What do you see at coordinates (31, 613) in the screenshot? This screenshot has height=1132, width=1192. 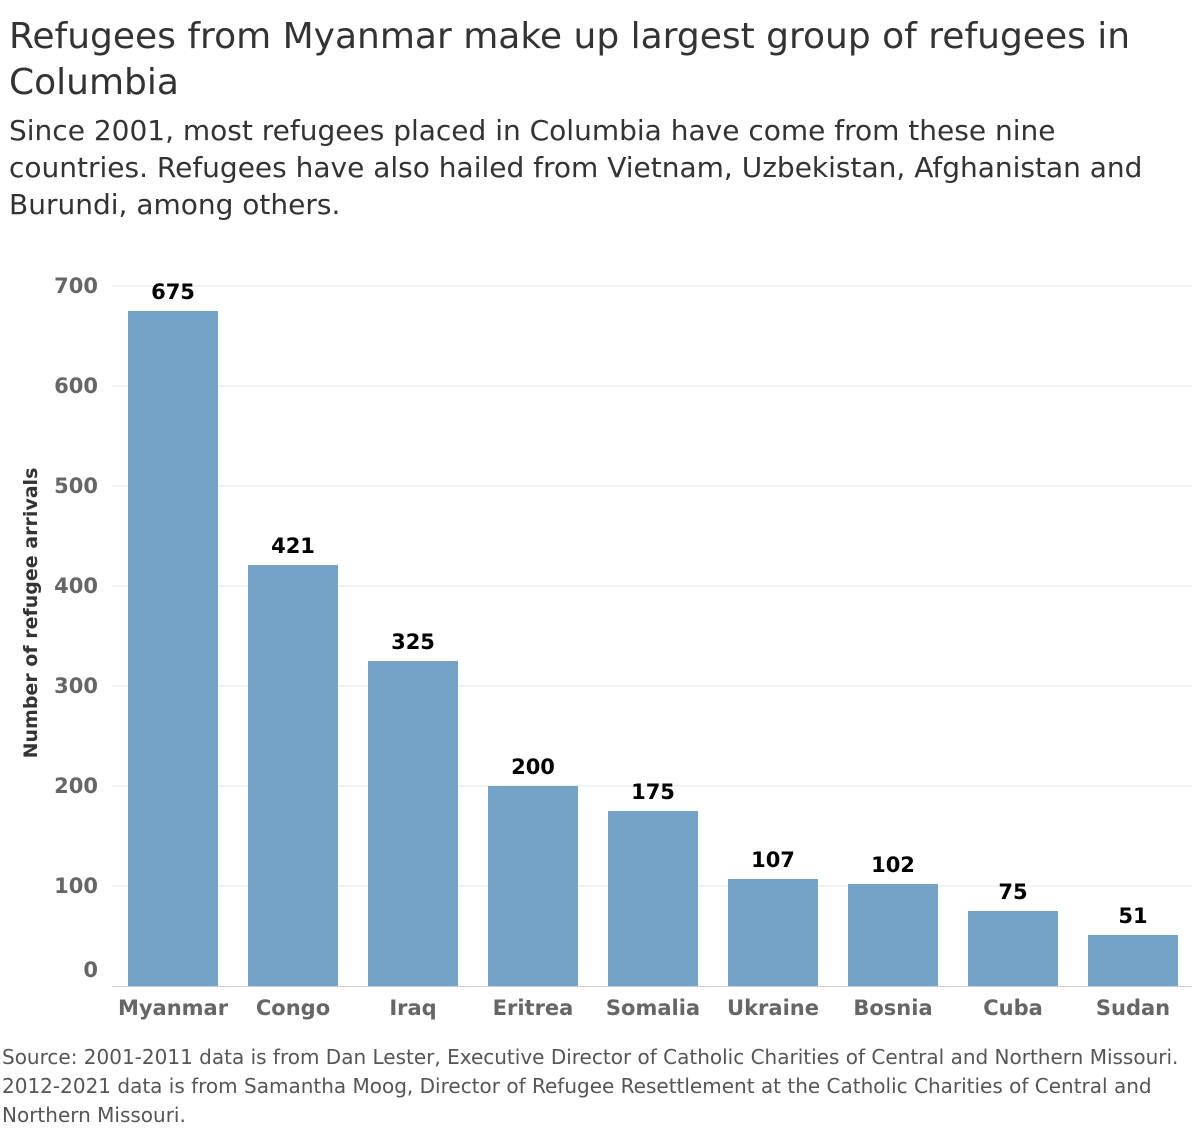 I see `y-axis-label: Number of refugee arrivals` at bounding box center [31, 613].